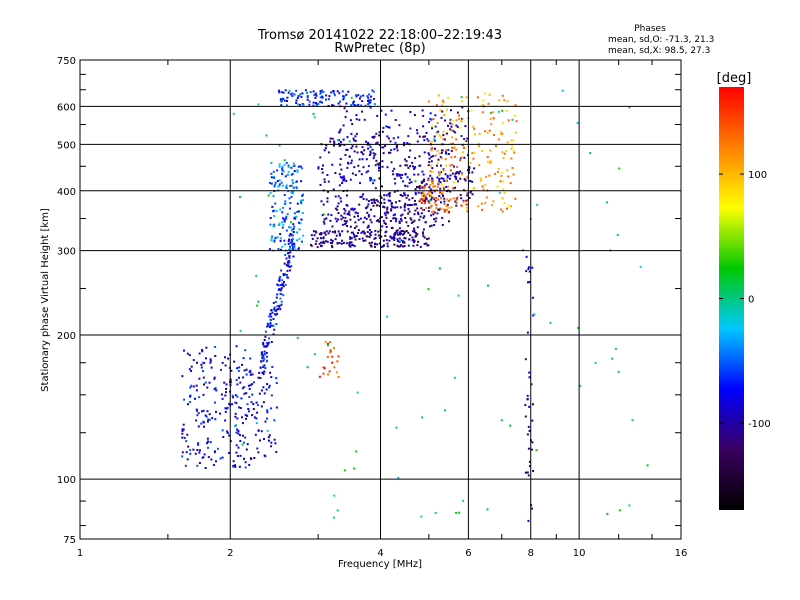  What do you see at coordinates (66, 145) in the screenshot?
I see `y-tick-label: 500` at bounding box center [66, 145].